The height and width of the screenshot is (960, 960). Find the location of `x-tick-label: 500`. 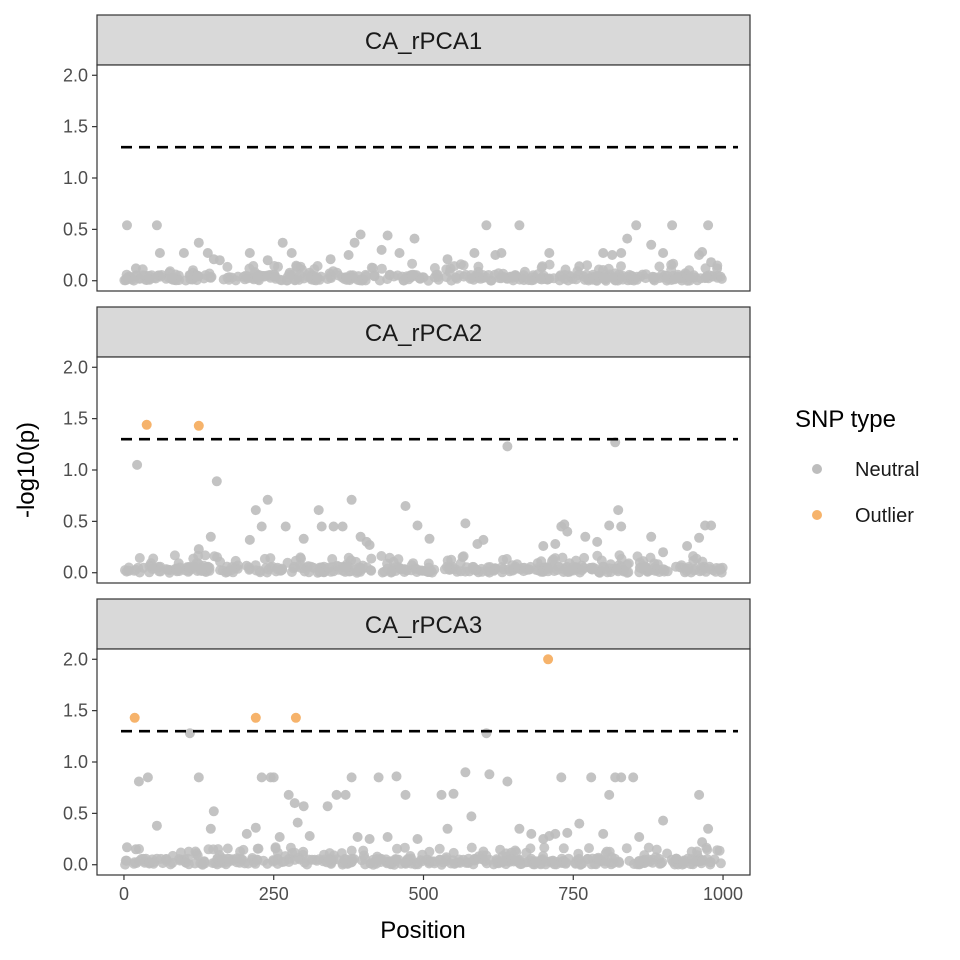

x-tick-label: 500 is located at coordinates (423, 894).